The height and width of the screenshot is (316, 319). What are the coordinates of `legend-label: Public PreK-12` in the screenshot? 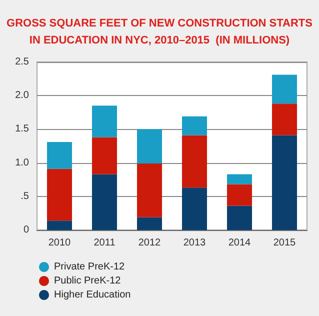 It's located at (88, 281).